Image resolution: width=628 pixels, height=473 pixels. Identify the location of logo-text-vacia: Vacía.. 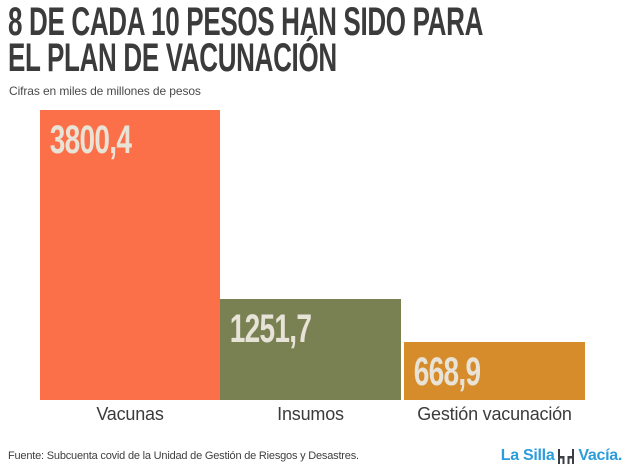
(600, 455).